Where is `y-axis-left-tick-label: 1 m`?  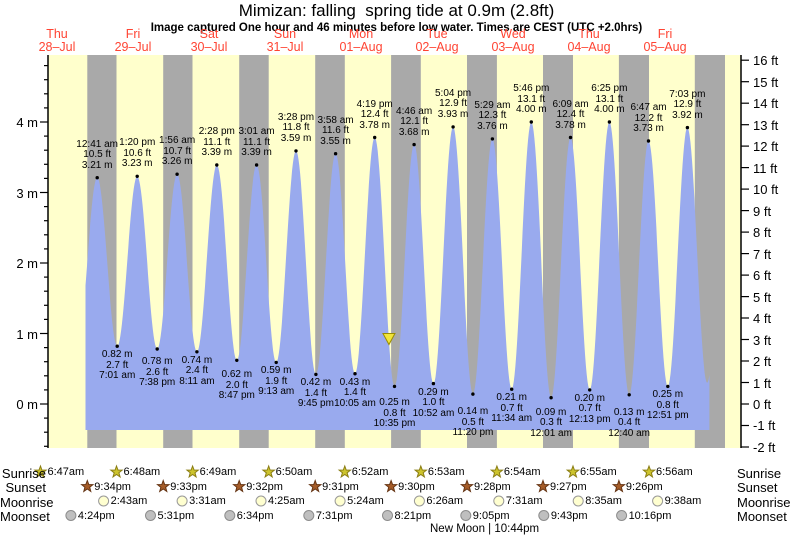 y-axis-left-tick-label: 1 m is located at coordinates (27, 334).